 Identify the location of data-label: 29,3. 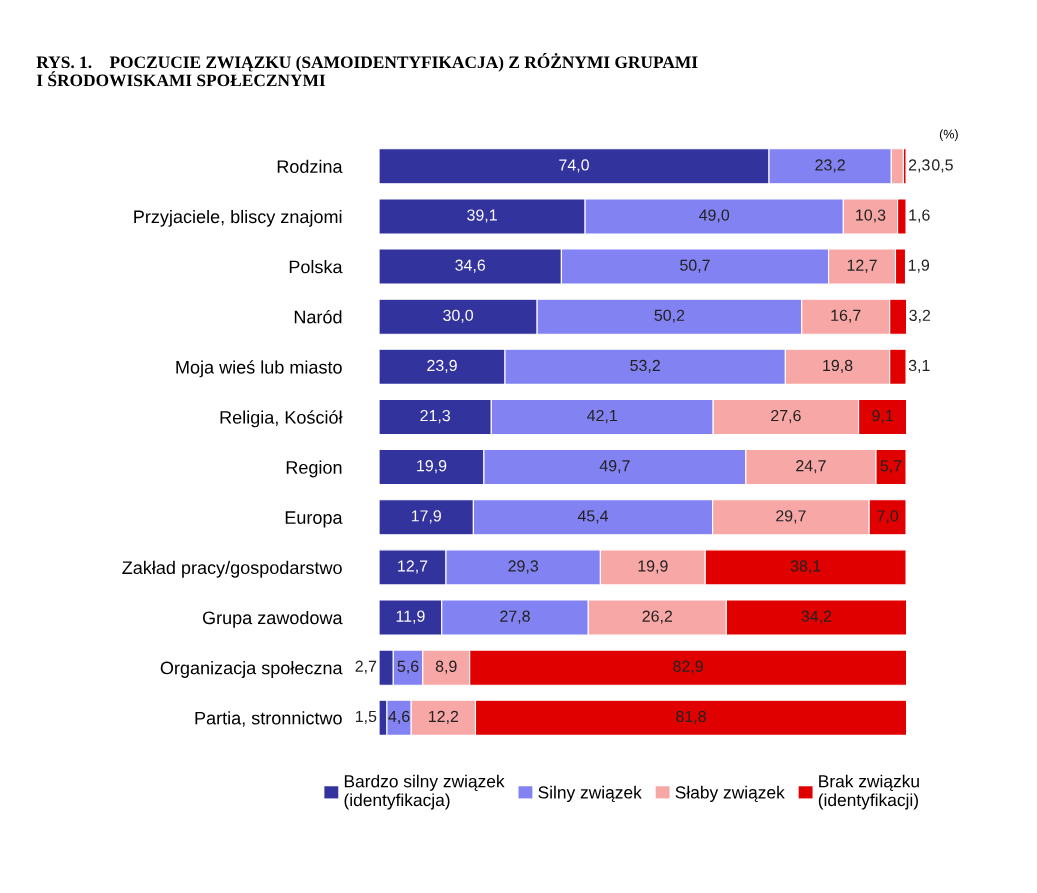
(523, 567).